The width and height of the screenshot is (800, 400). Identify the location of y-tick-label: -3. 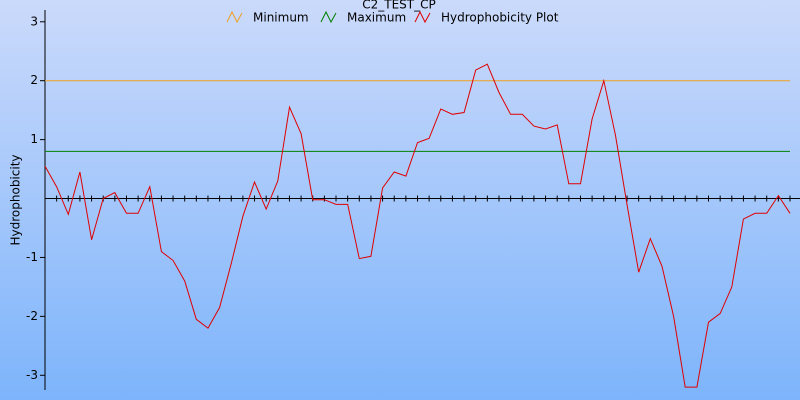
(32, 375).